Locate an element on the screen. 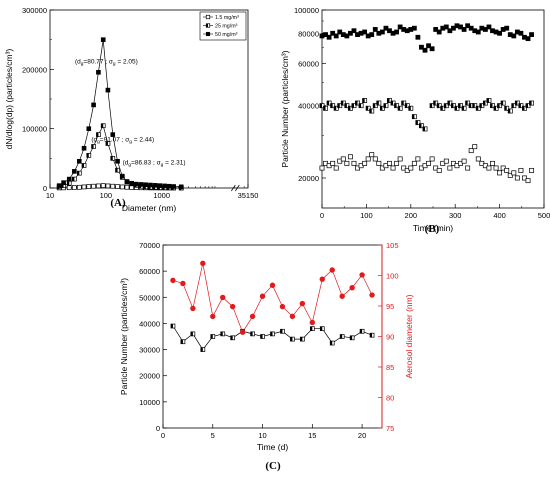 Image resolution: width=550 pixels, height=477 pixels. y-tick-label-a: 200000 is located at coordinates (34, 69).